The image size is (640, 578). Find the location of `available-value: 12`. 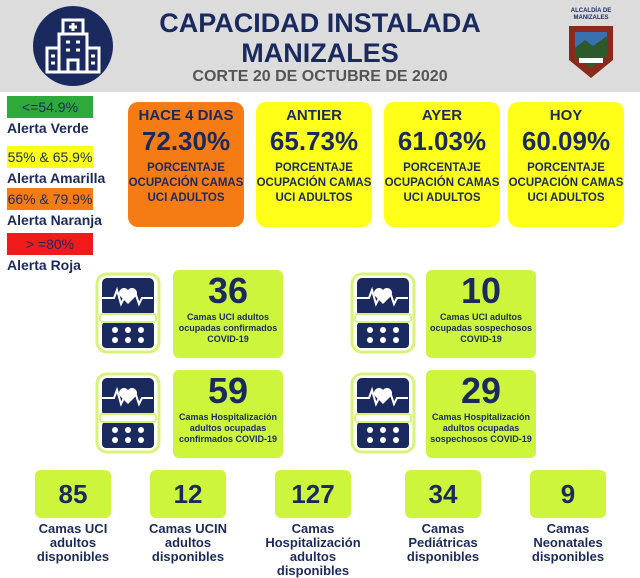

available-value: 12 is located at coordinates (188, 494).